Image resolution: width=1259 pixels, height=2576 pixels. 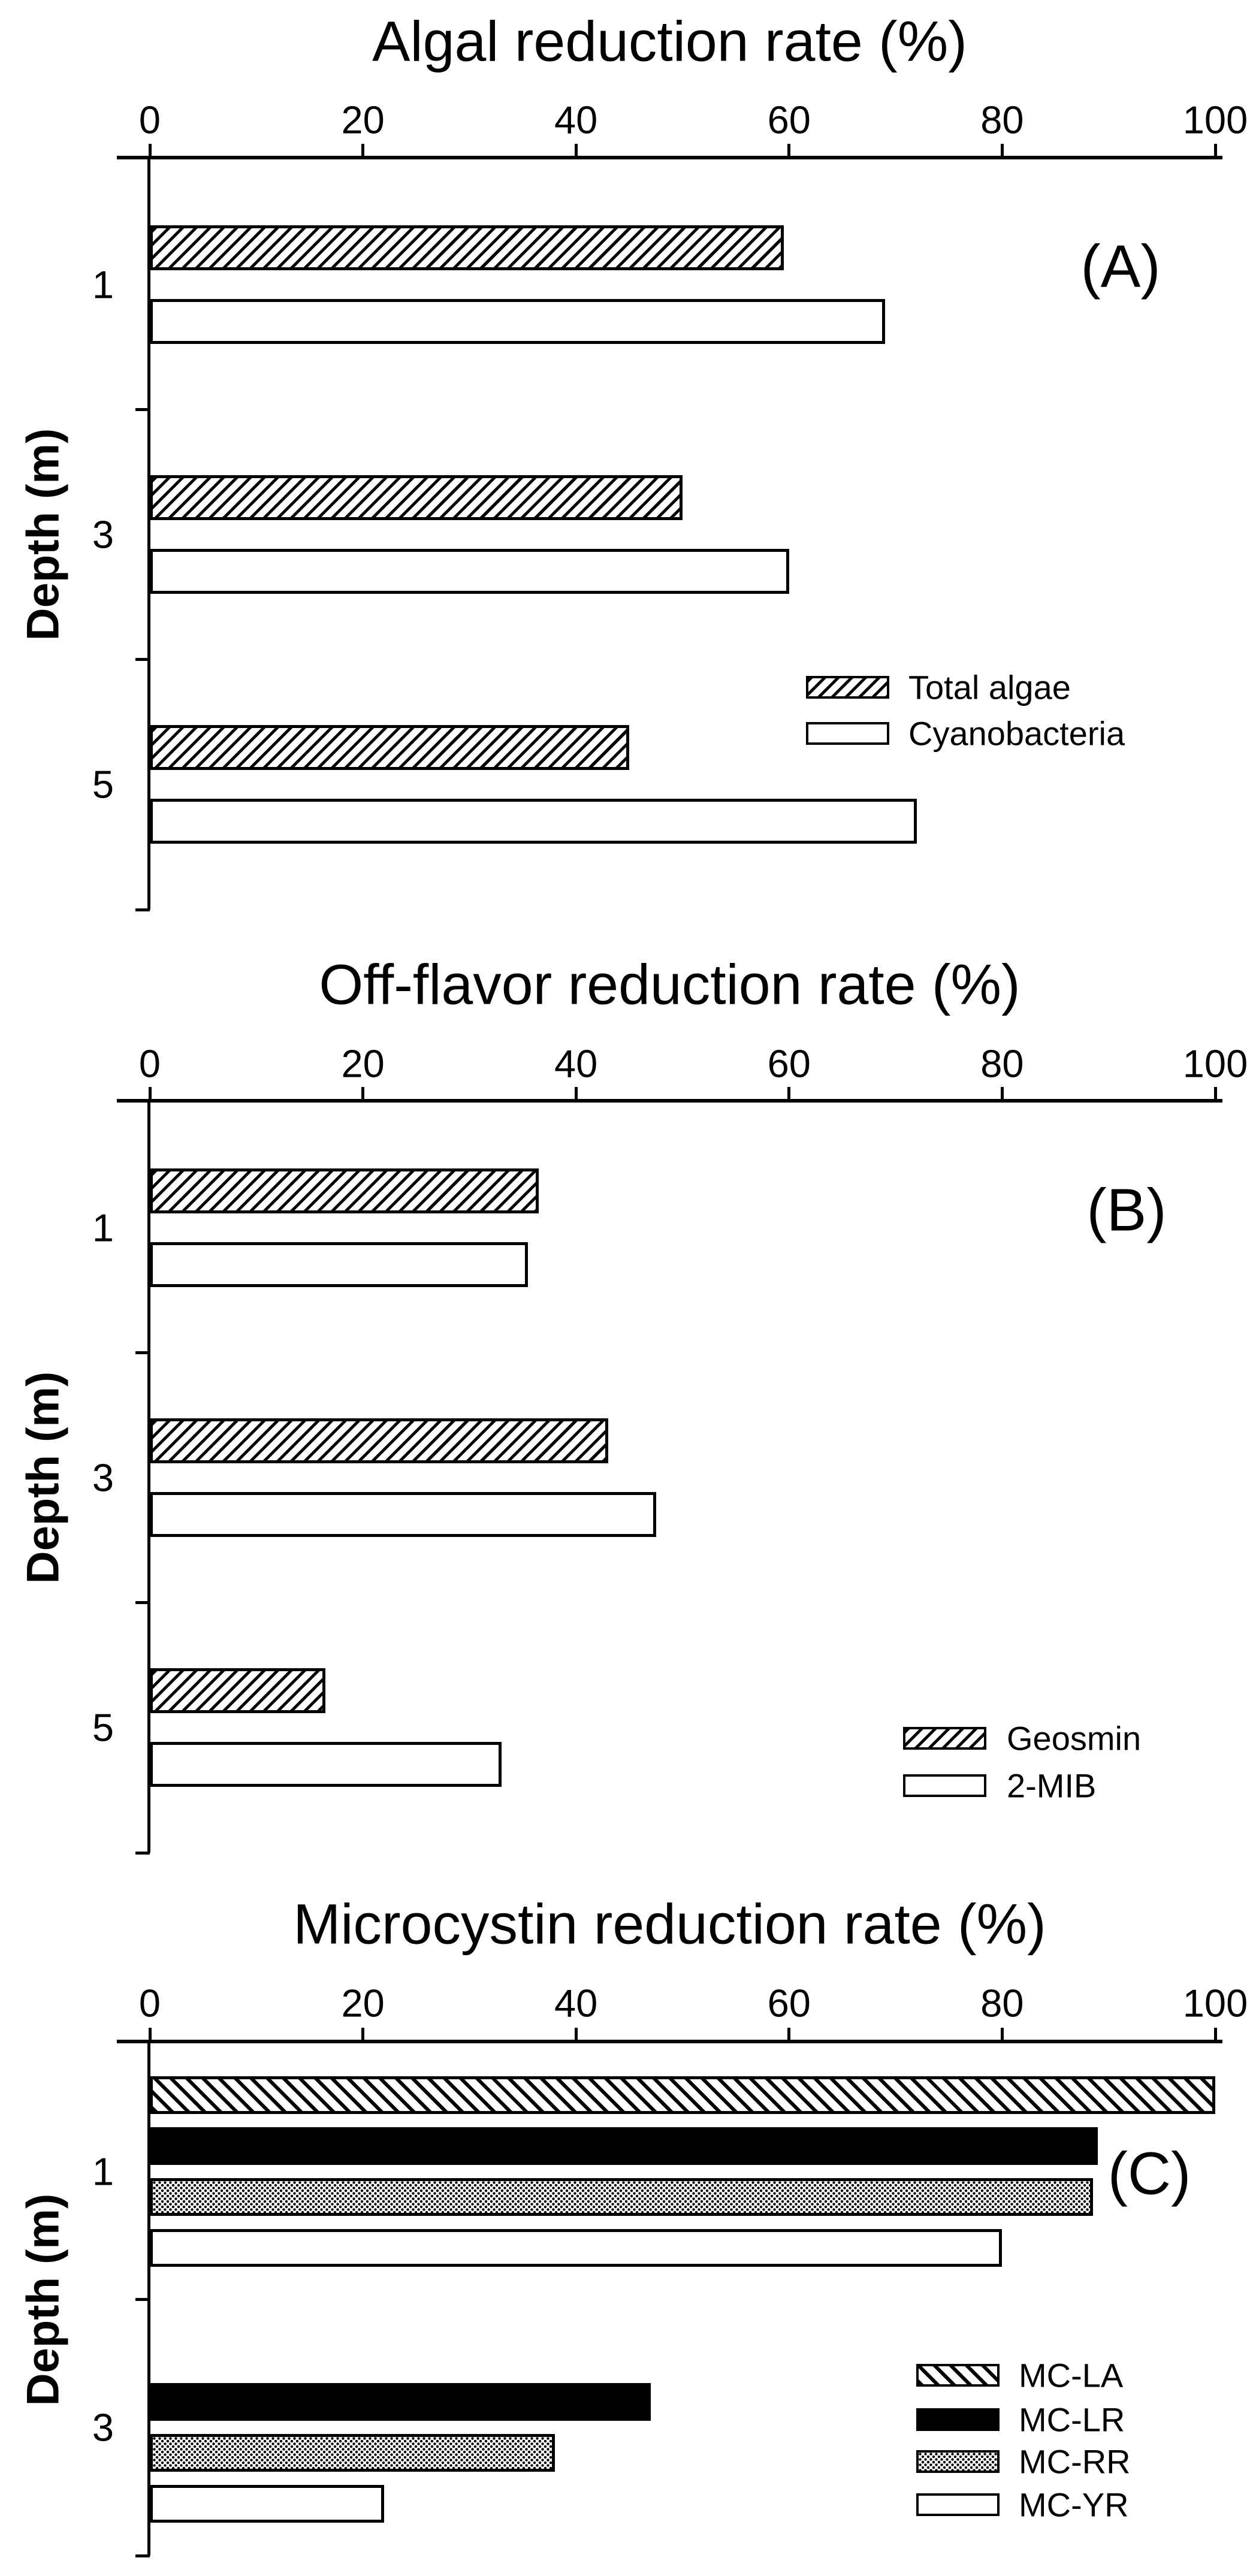 What do you see at coordinates (669, 42) in the screenshot?
I see `chart-title: Algal reduction rate (%)` at bounding box center [669, 42].